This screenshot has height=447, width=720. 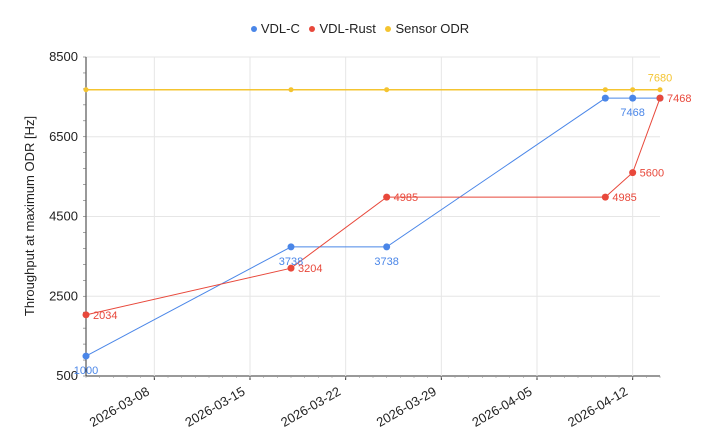 What do you see at coordinates (214, 407) in the screenshot?
I see `x-tick-label: 2026-03-15` at bounding box center [214, 407].